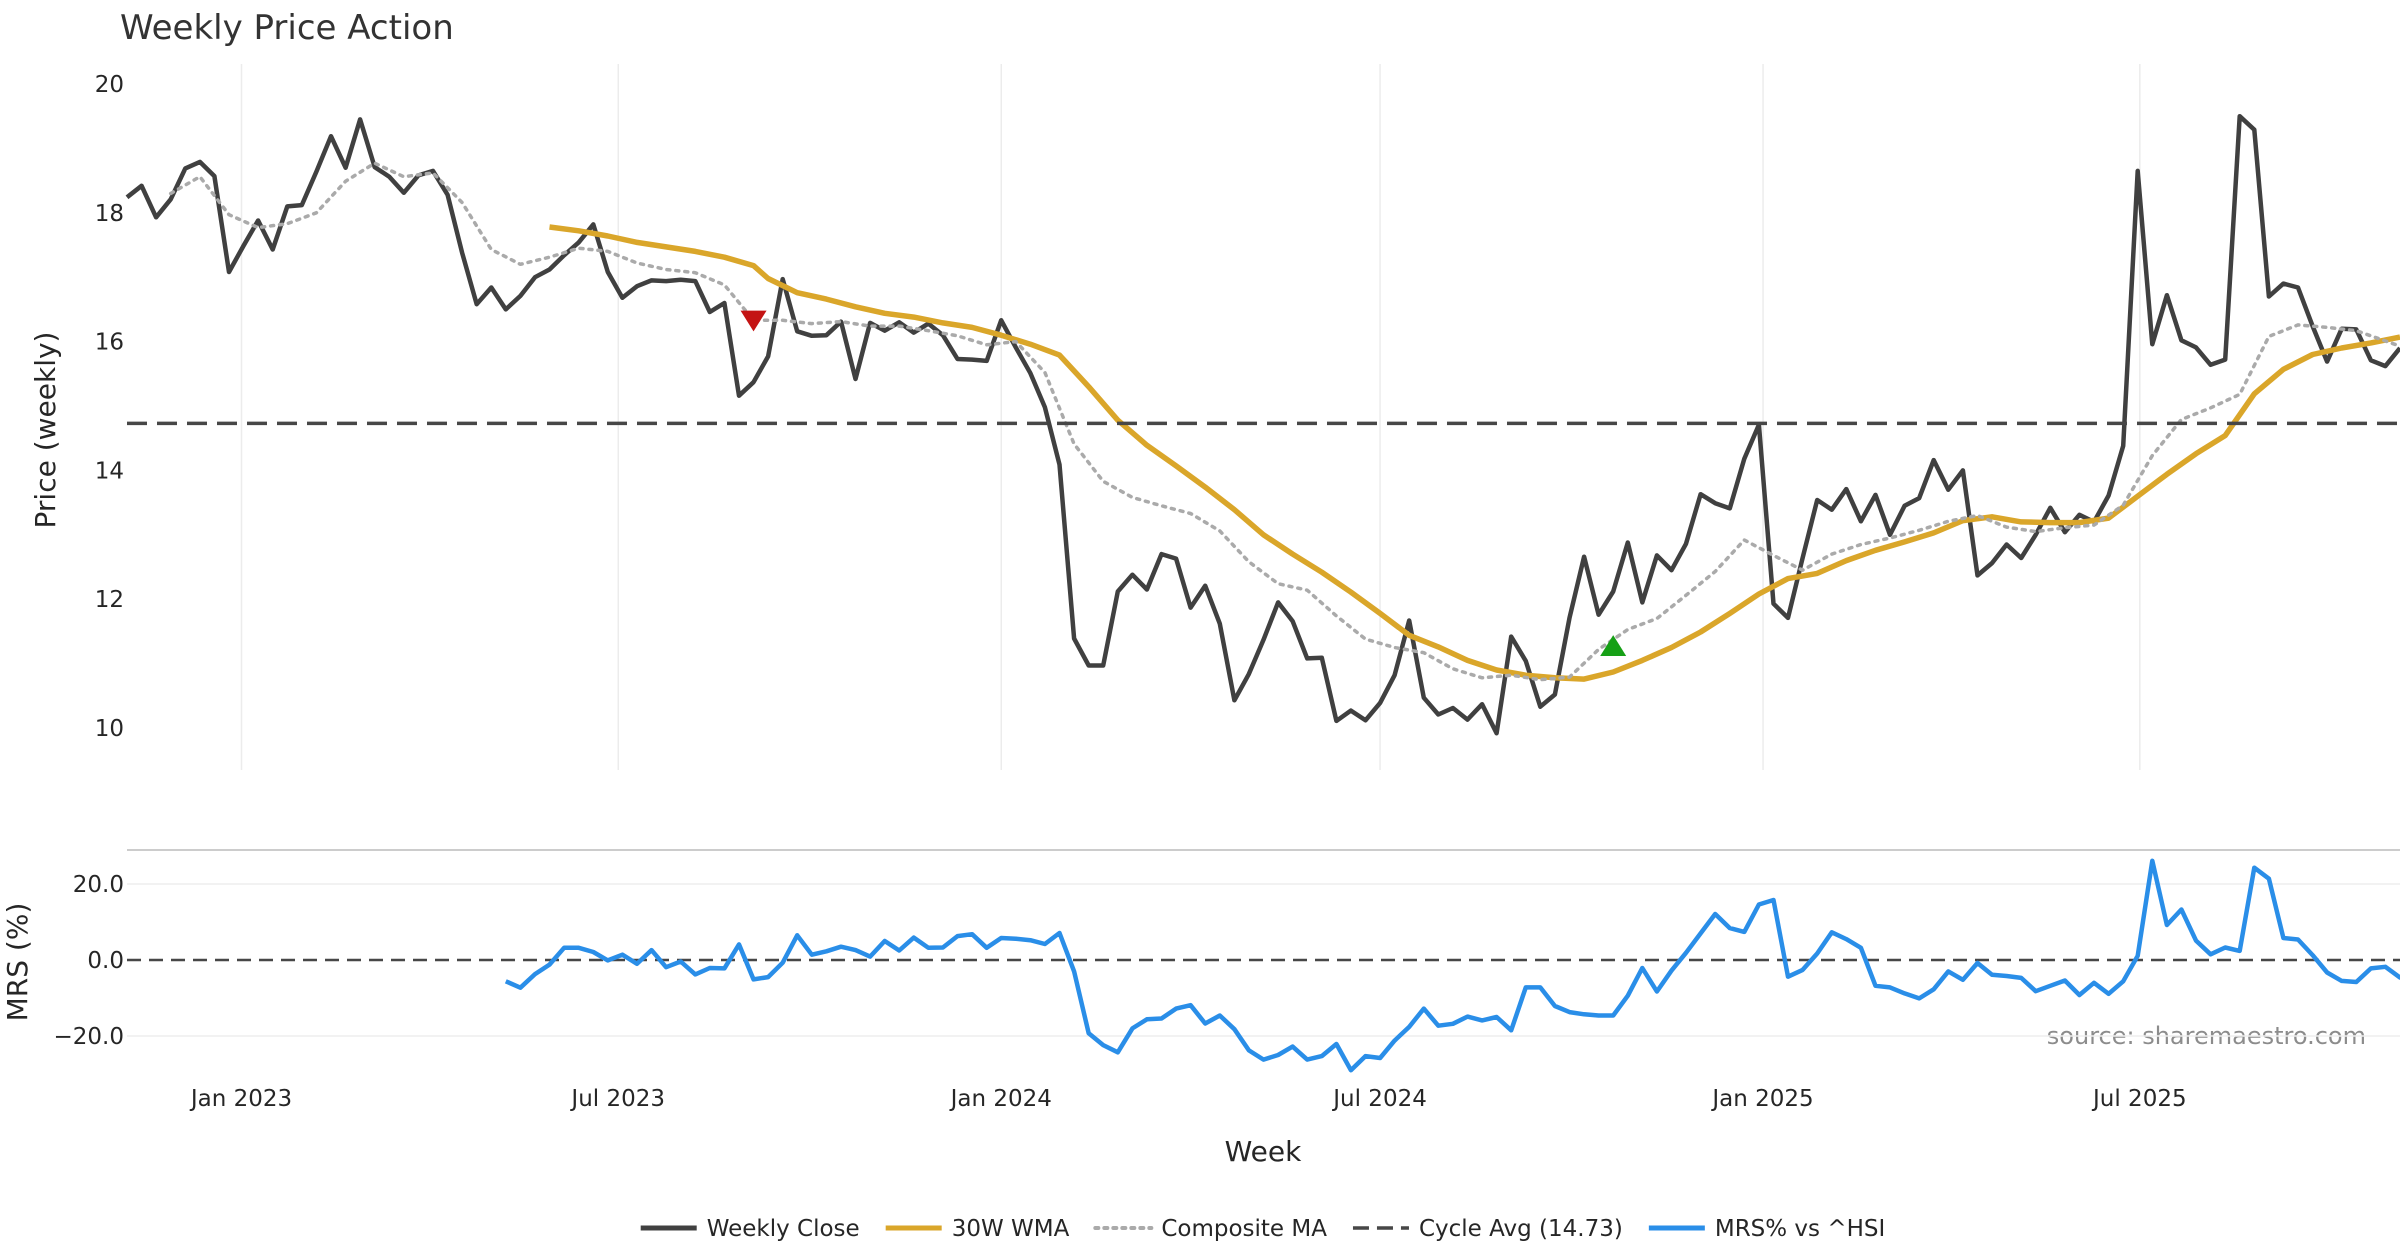  What do you see at coordinates (98, 885) in the screenshot?
I see `mrs-y-tick-label: 20.0` at bounding box center [98, 885].